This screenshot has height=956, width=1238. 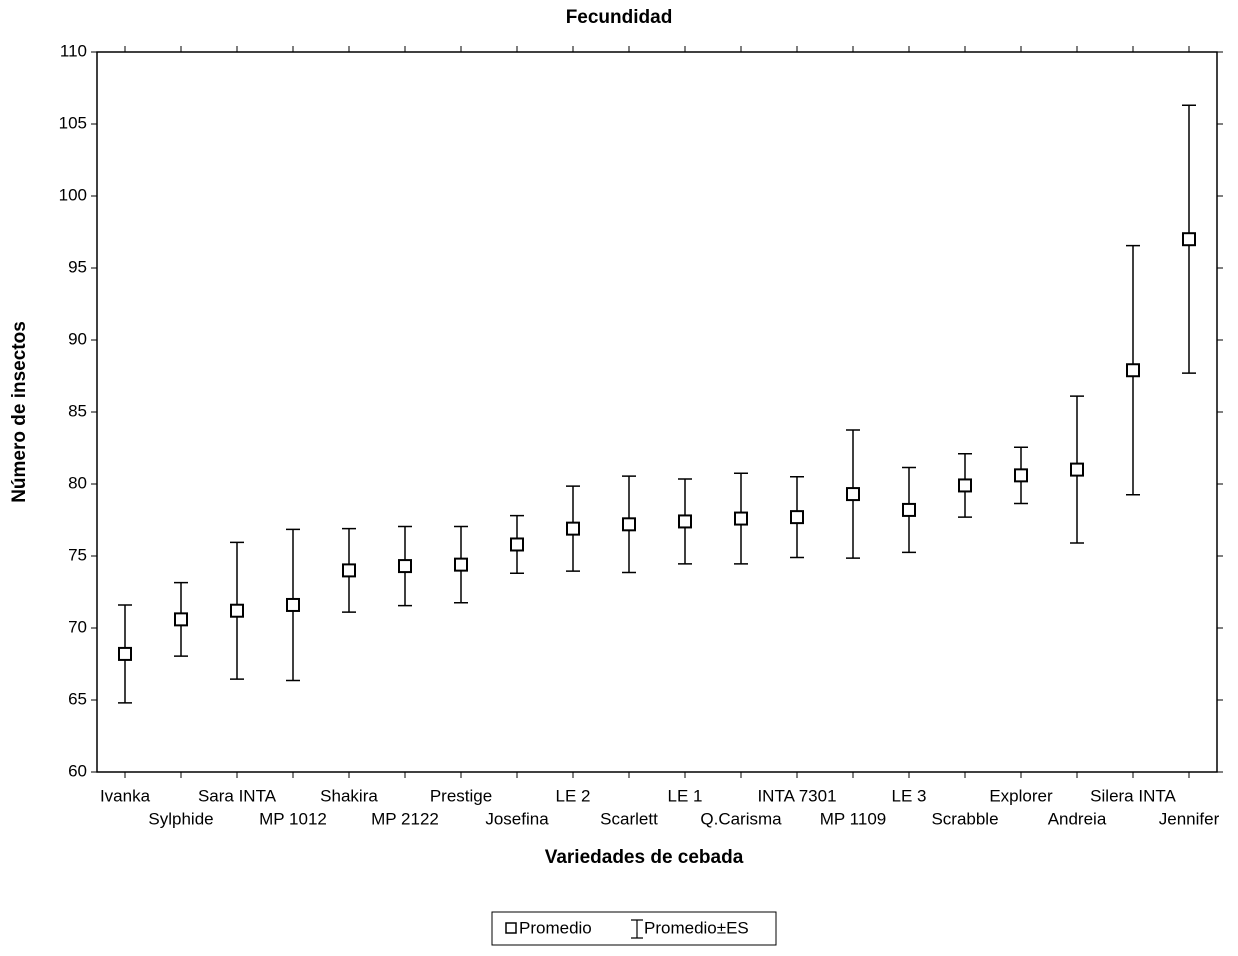 I want to click on x-tick-label: Explorer, so click(x=1021, y=795).